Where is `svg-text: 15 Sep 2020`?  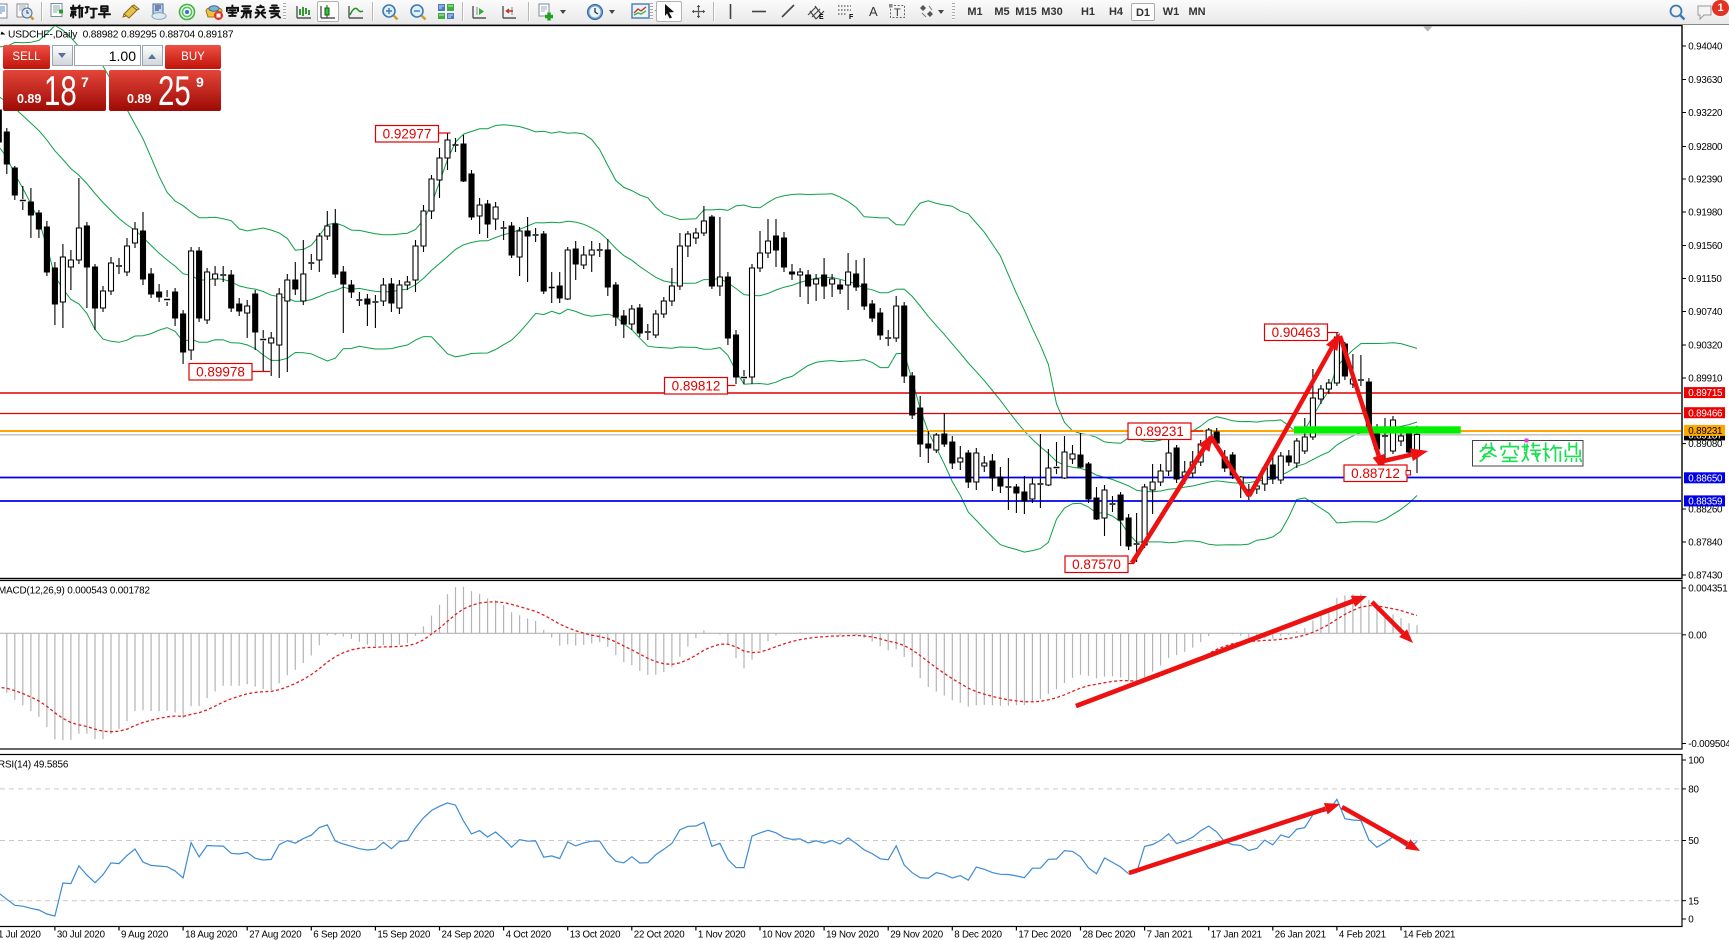 svg-text: 15 Sep 2020 is located at coordinates (404, 935).